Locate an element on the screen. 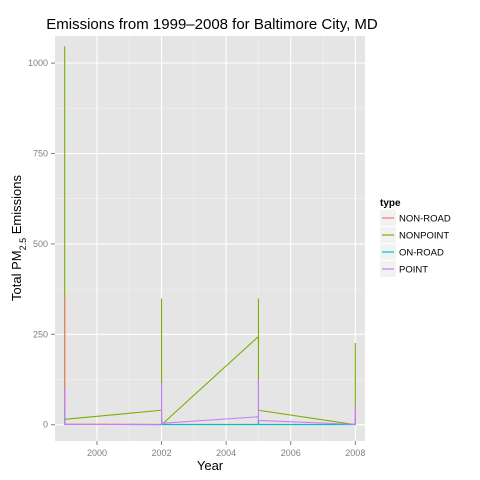 This screenshot has height=480, width=480. y-axis-label: Total PM2.5 Emissions is located at coordinates (18, 238).